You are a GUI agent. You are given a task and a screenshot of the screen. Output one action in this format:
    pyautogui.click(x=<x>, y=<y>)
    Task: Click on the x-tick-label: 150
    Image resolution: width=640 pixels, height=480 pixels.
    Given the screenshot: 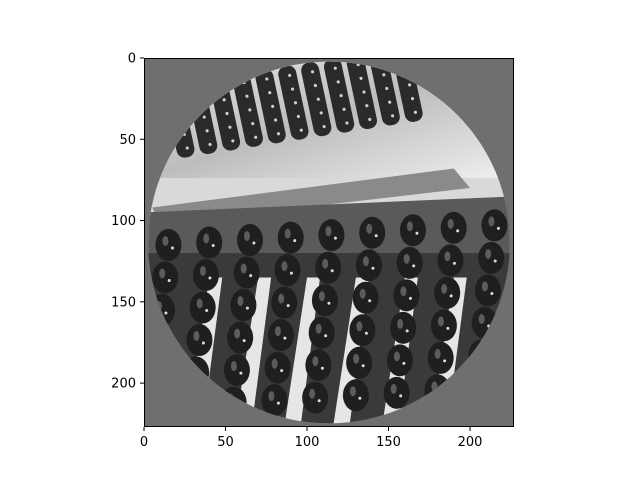 What is the action you would take?
    pyautogui.click(x=388, y=442)
    